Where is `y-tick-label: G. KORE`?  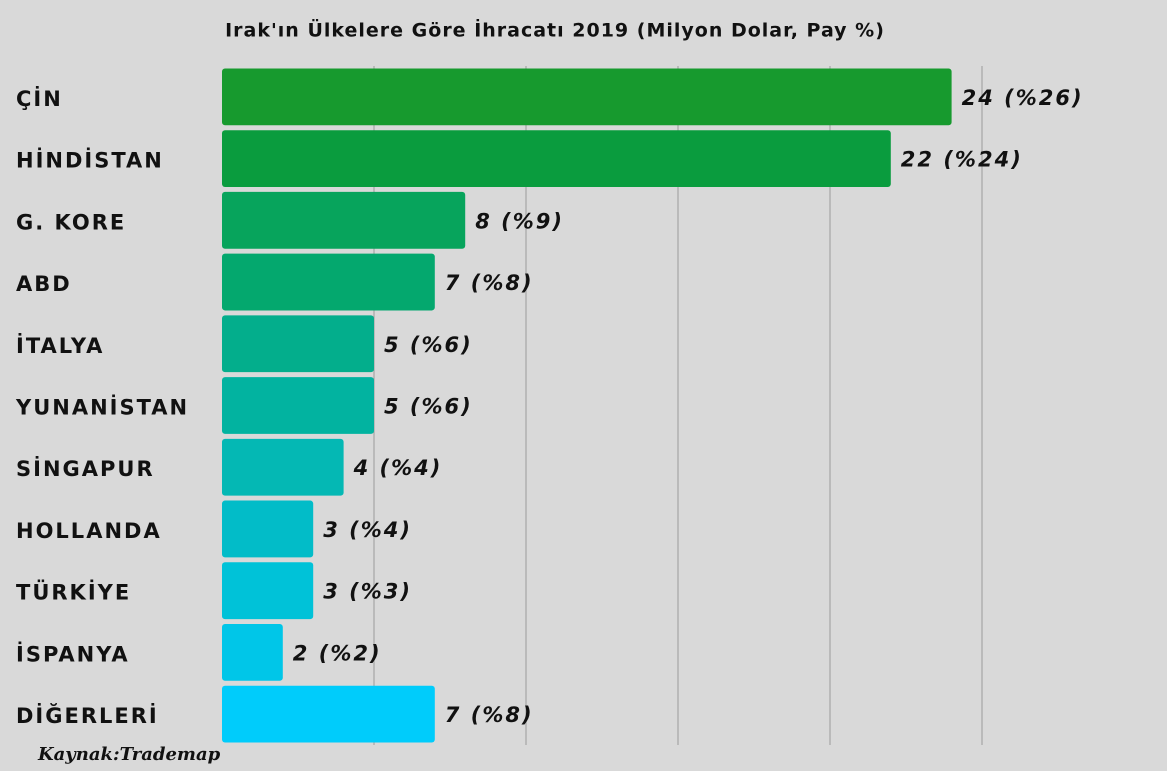 y-tick-label: G. KORE is located at coordinates (71, 222).